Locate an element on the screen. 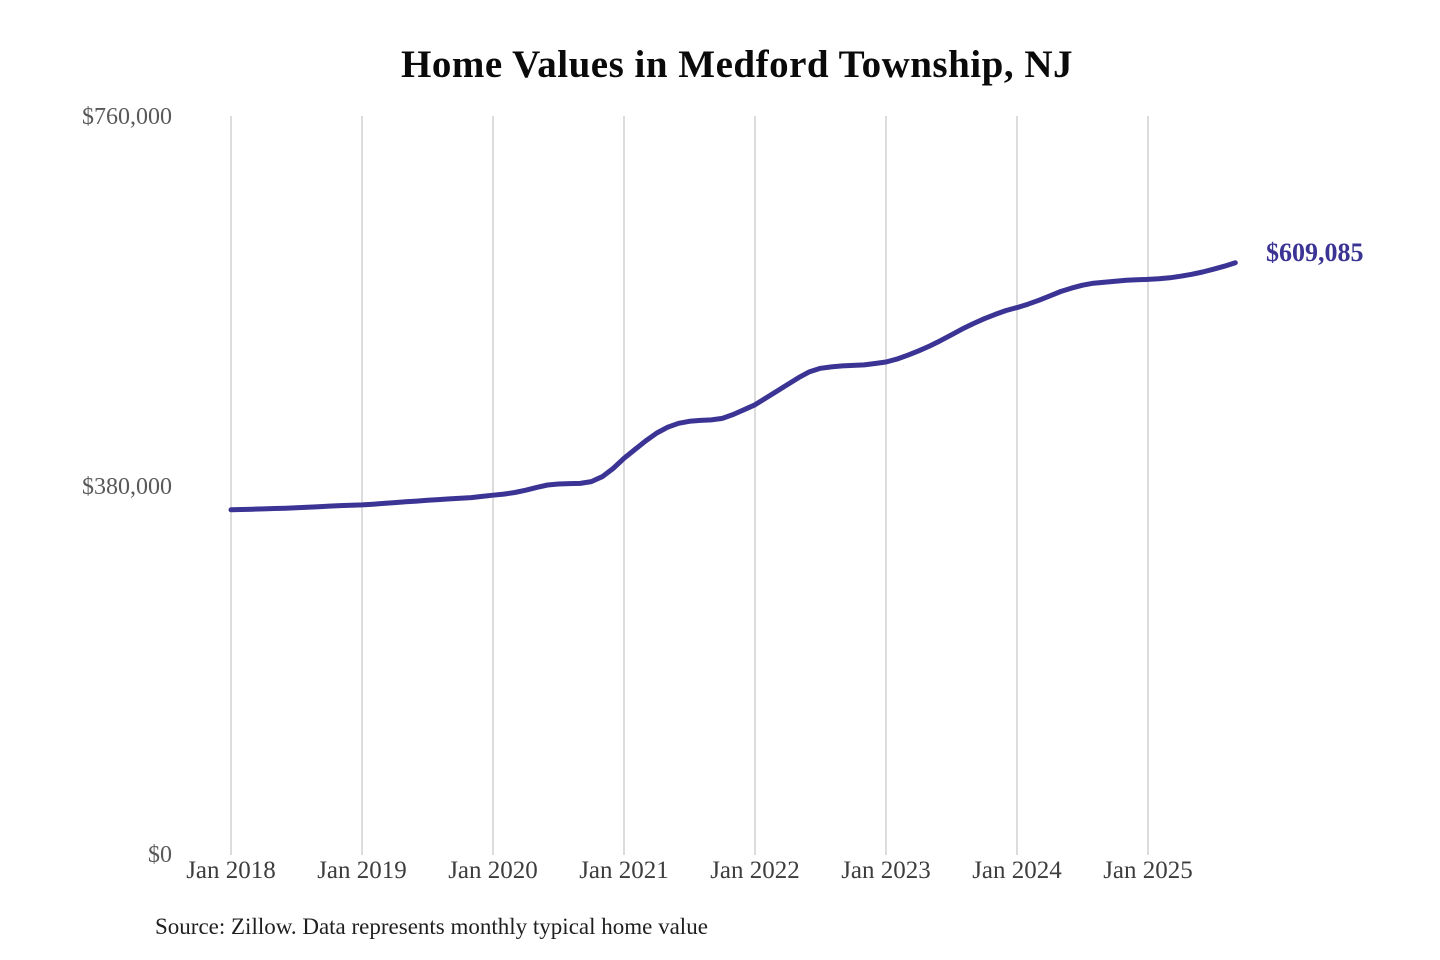 The width and height of the screenshot is (1440, 960). y-tick-label-0: $0 is located at coordinates (160, 855).